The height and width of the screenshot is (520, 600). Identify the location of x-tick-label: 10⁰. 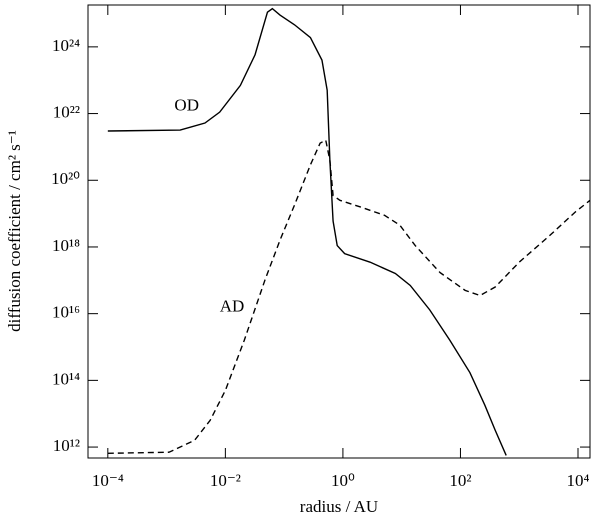
(343, 480).